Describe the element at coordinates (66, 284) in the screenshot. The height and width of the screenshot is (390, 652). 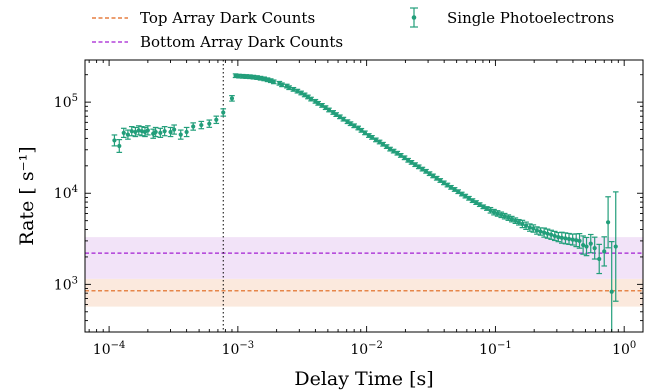
I see `y-tick-label: 103` at that location.